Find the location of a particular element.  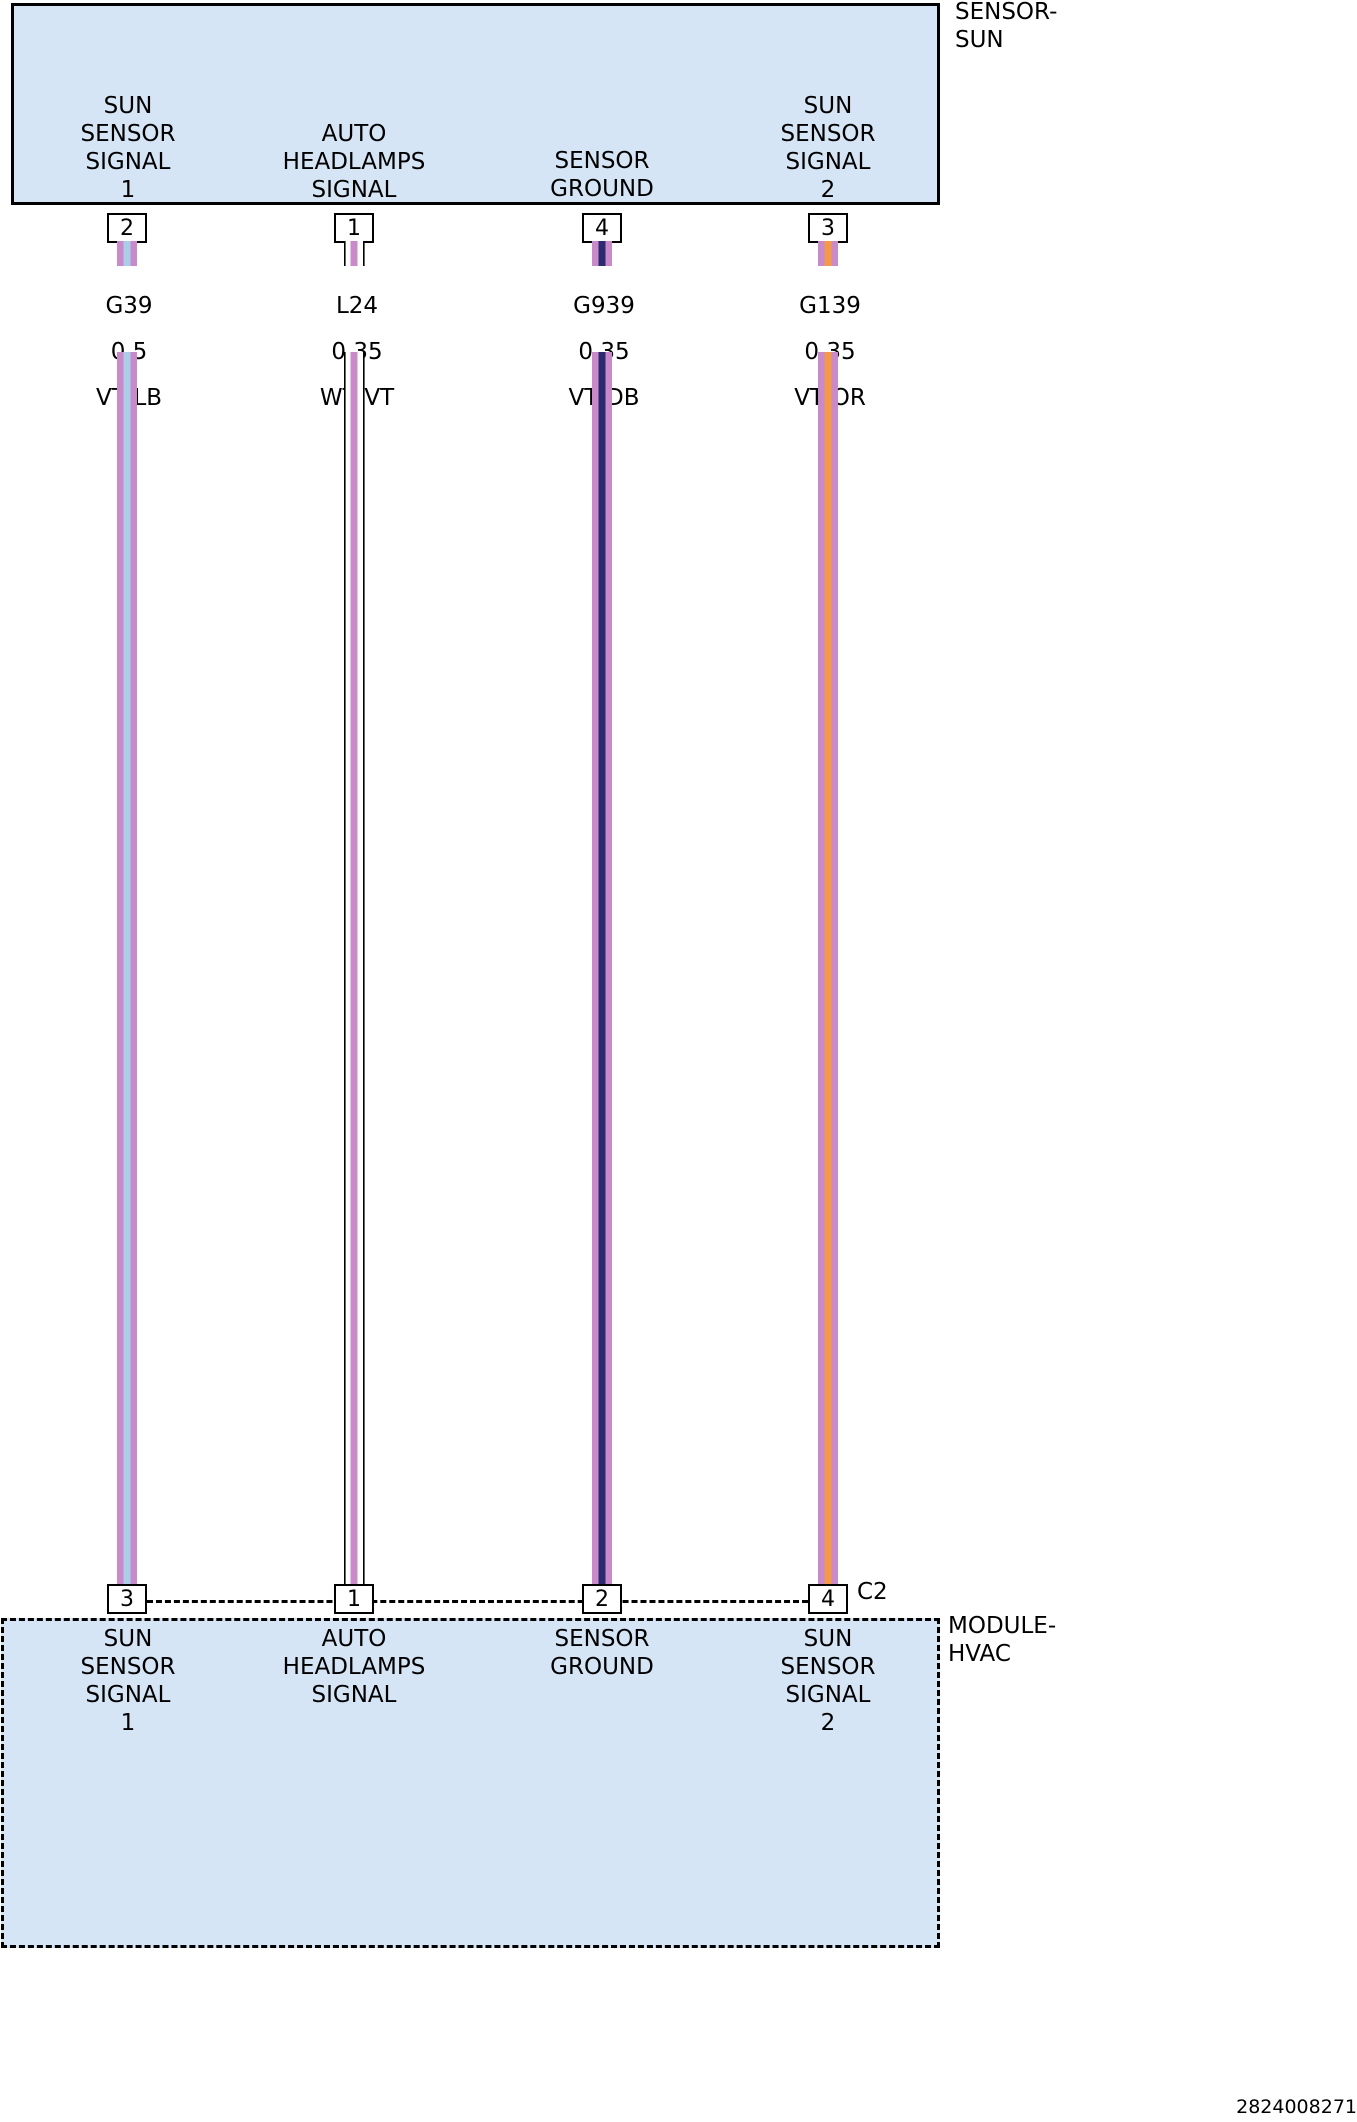

bottom-function-label-3: SENSOR GROUND is located at coordinates (602, 1653).